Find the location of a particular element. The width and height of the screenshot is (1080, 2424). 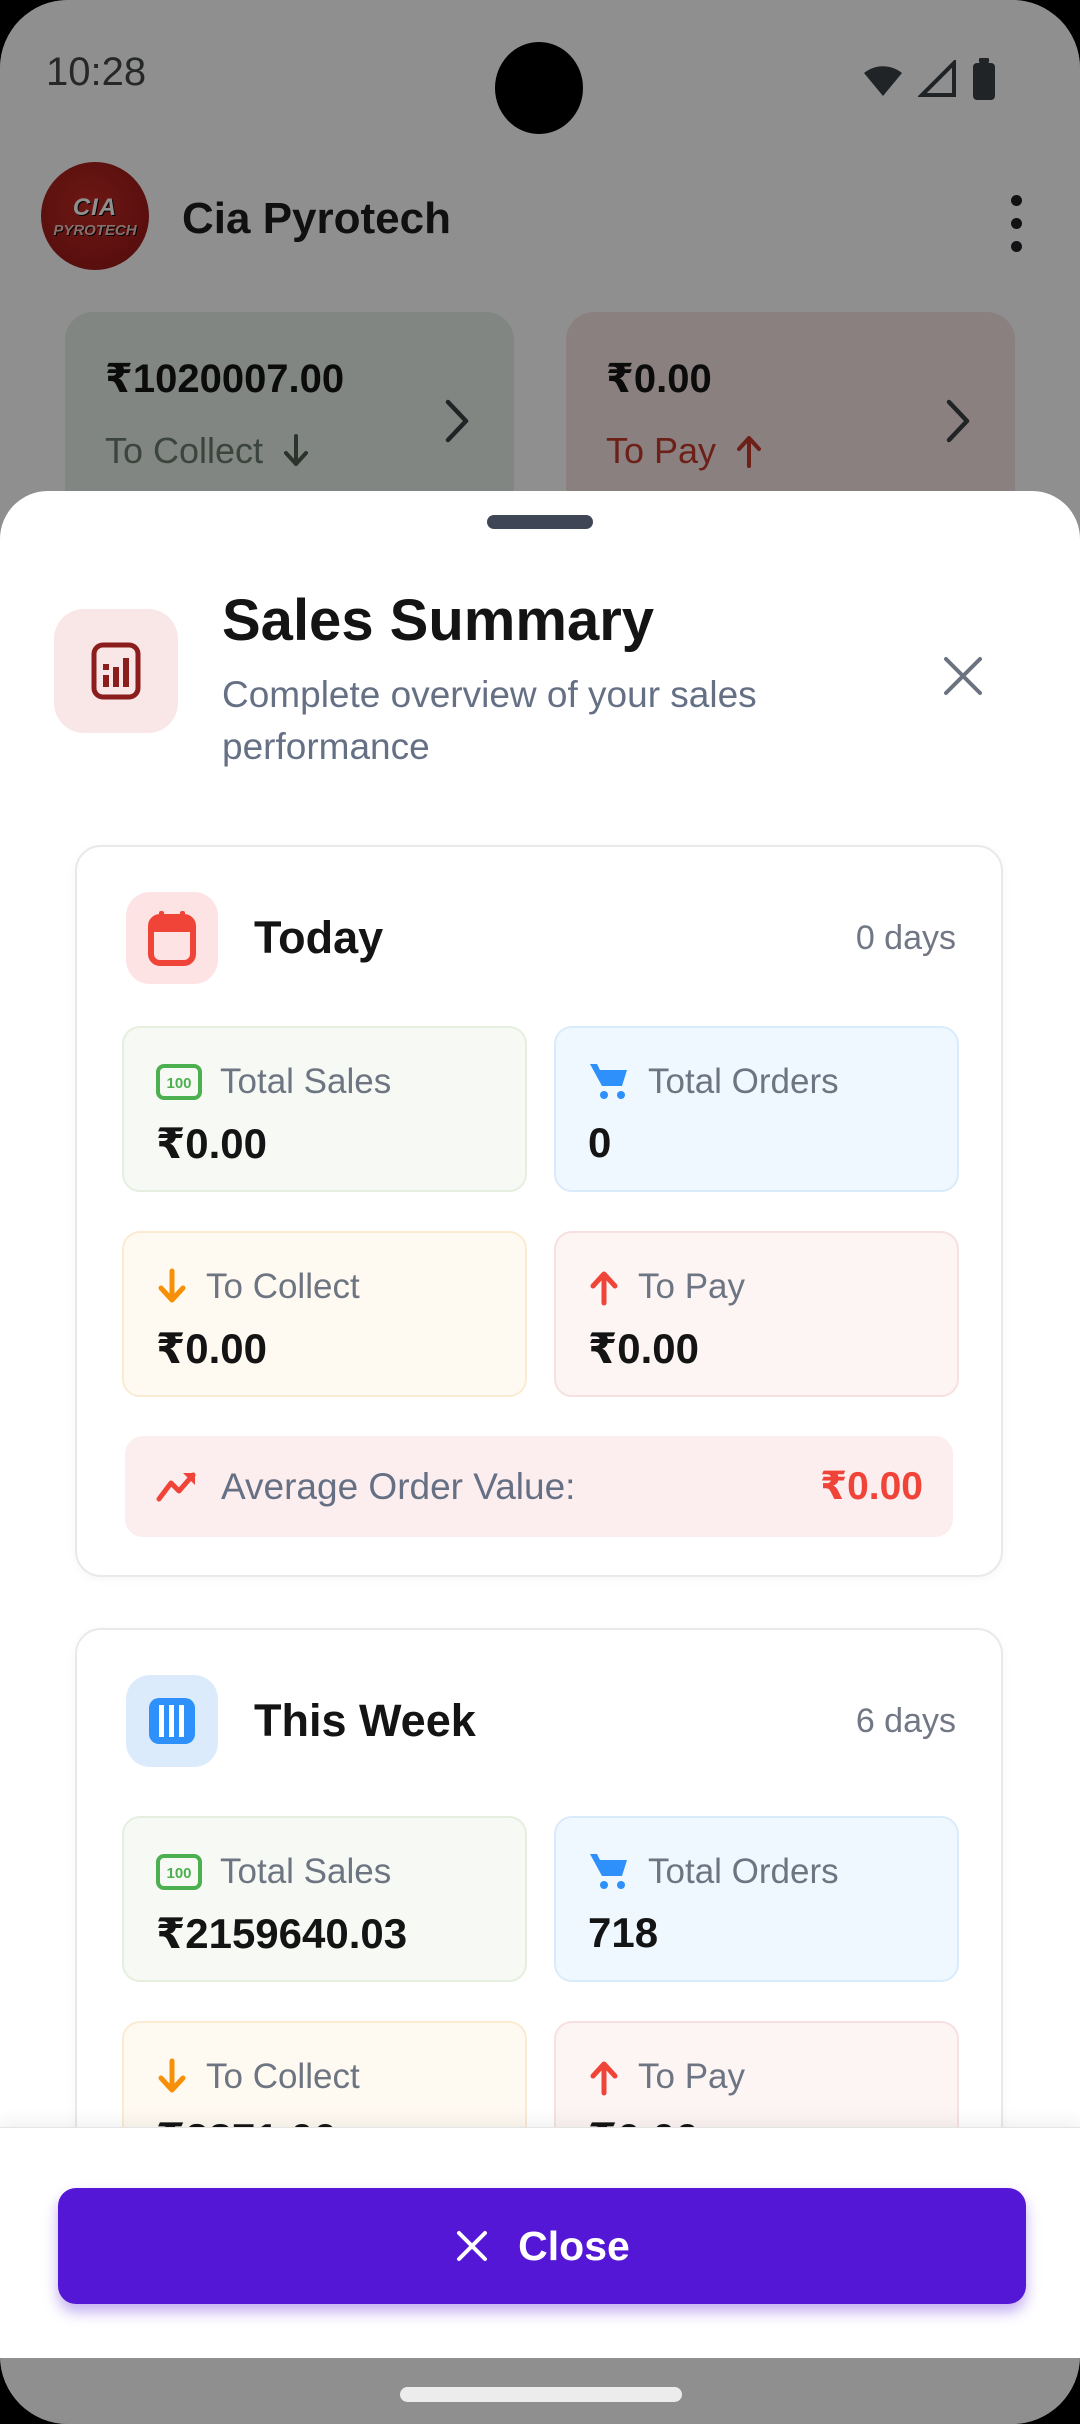

today-total-orders-label: Total Orders is located at coordinates (743, 1081).